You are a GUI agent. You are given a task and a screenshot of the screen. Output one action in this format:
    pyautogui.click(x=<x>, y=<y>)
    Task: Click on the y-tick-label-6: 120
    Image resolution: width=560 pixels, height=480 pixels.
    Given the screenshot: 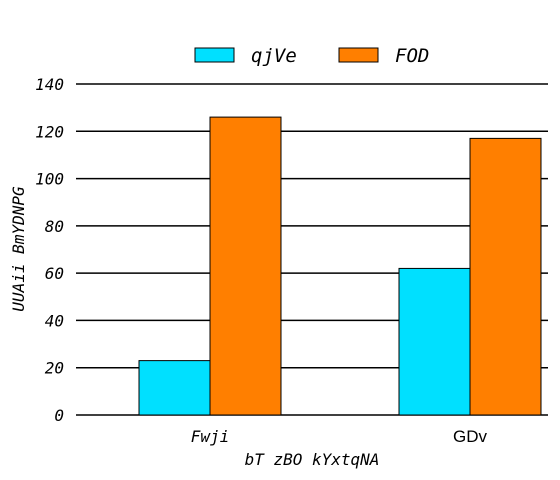 What is the action you would take?
    pyautogui.click(x=49, y=131)
    